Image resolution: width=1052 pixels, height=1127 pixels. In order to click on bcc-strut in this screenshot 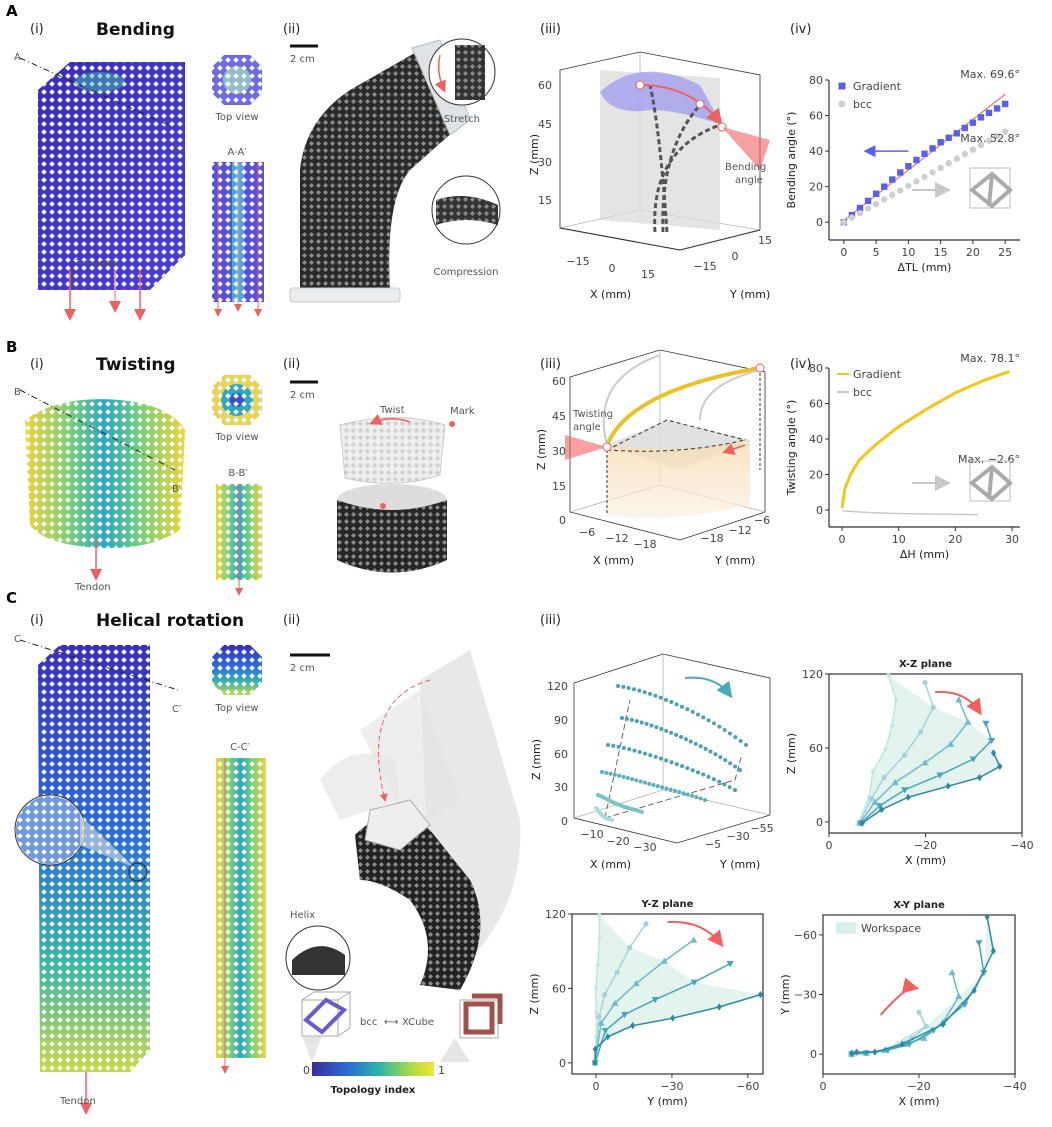, I will do `click(991, 190)`.